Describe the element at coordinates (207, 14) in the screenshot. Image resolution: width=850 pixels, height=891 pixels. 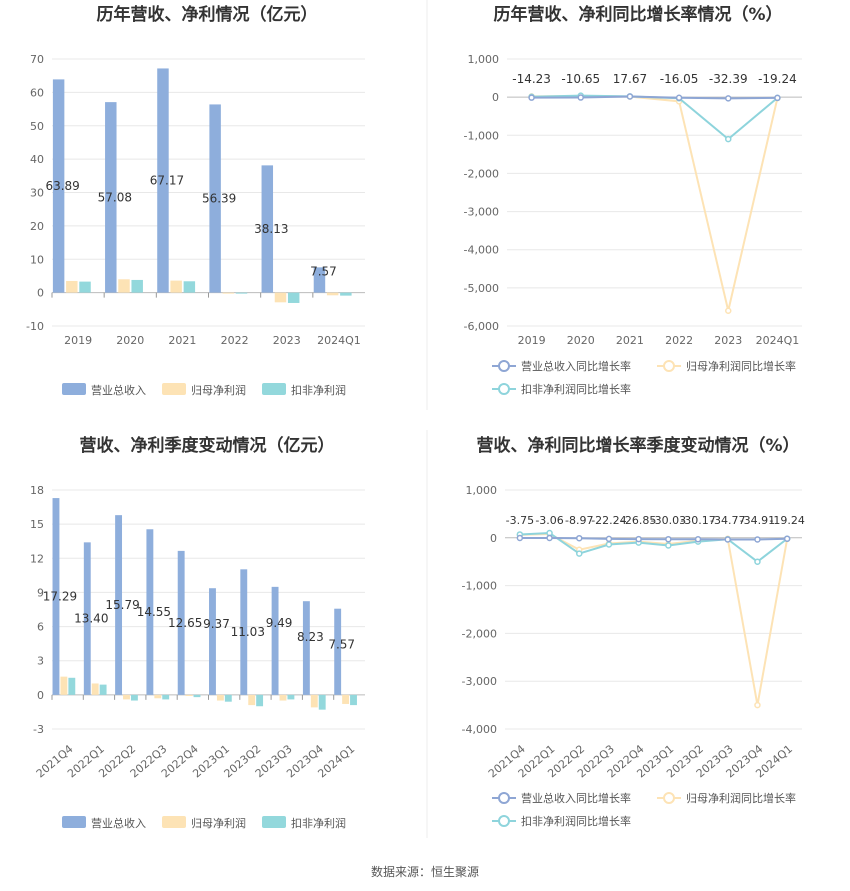
I see `chart-title: 历年营收、净利情况（亿元）` at that location.